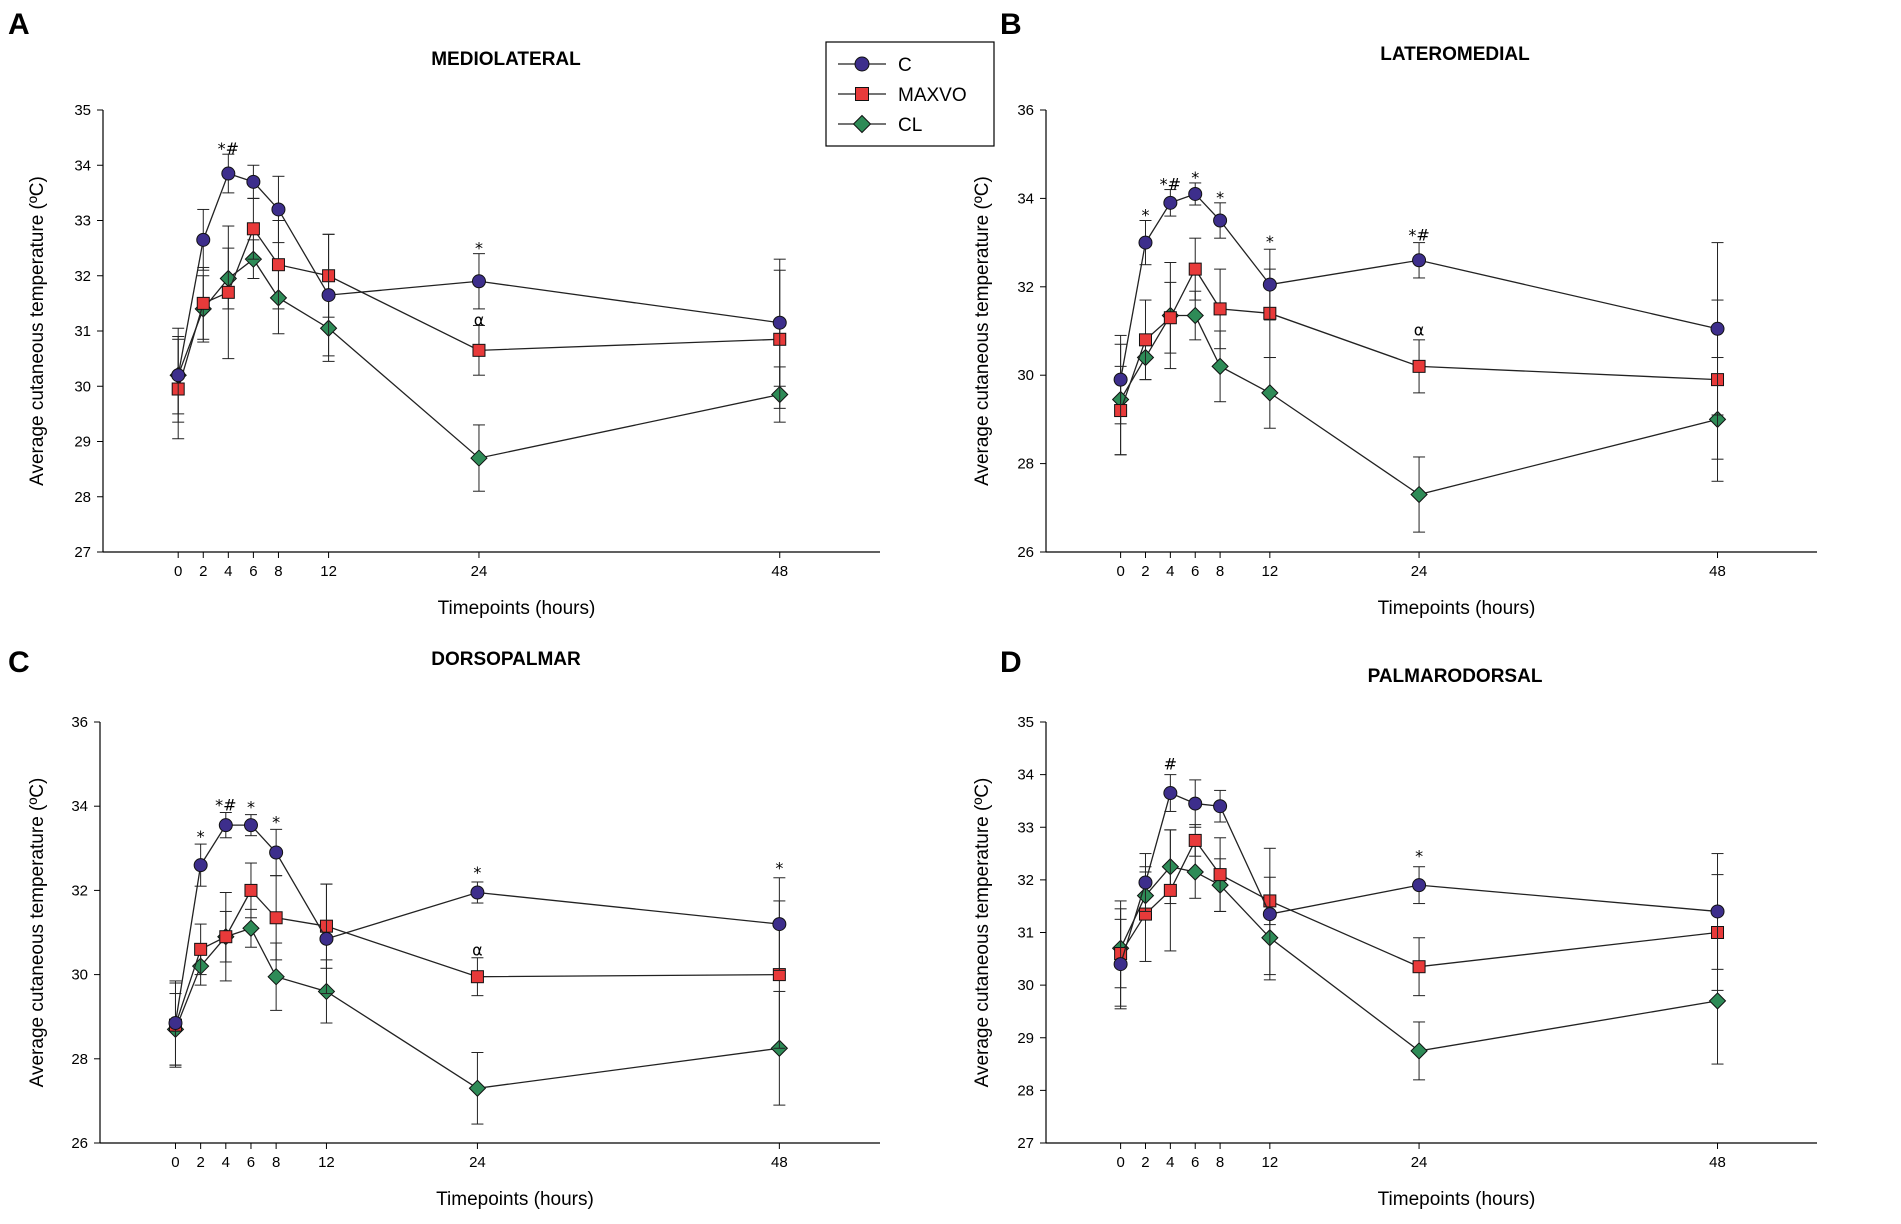 The width and height of the screenshot is (1901, 1224). I want to click on legend-label: C, so click(905, 65).